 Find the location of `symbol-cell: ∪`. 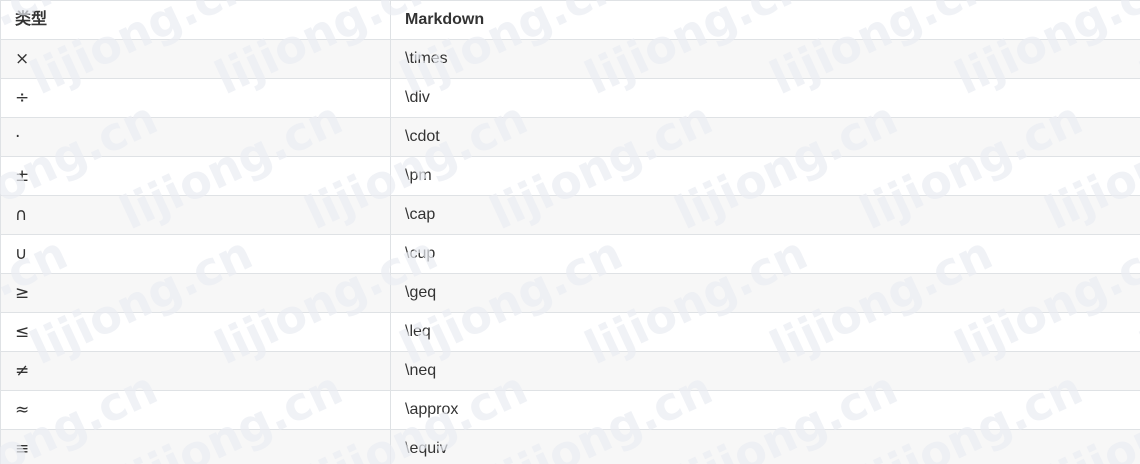

symbol-cell: ∪ is located at coordinates (195, 254).